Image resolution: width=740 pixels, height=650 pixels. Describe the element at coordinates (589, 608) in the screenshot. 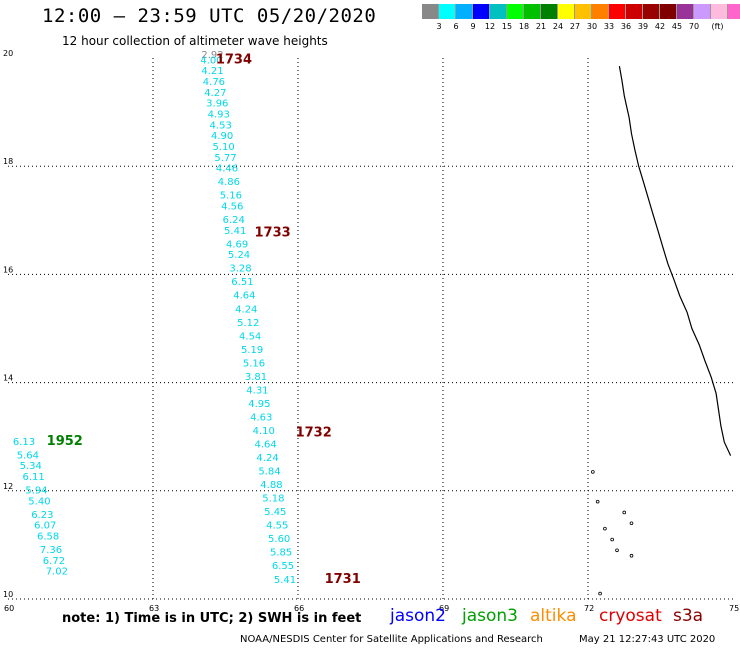

I see `lon-tick-label: 72` at that location.